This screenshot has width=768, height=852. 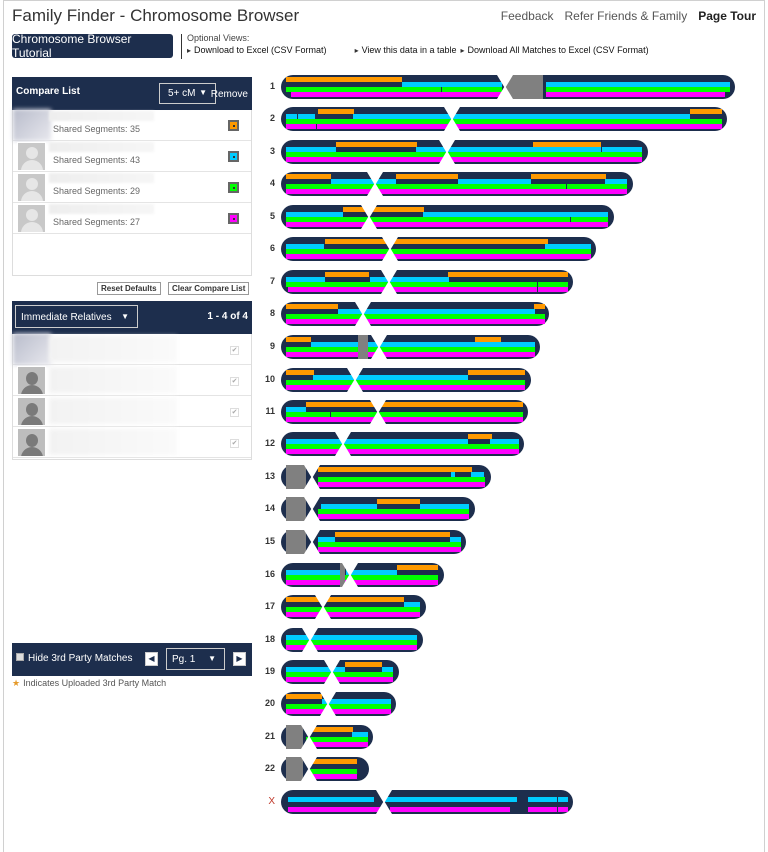 I want to click on magenta-color-swatch, so click(x=233, y=218).